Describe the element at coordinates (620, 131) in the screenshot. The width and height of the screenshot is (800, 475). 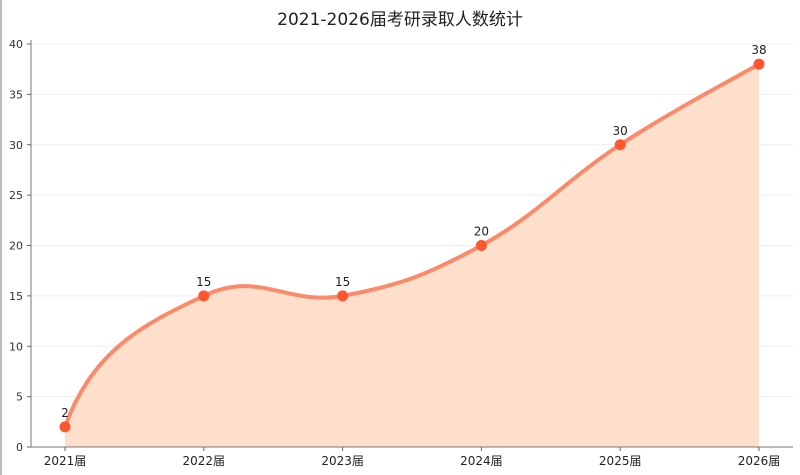
I see `data-label: 30` at that location.